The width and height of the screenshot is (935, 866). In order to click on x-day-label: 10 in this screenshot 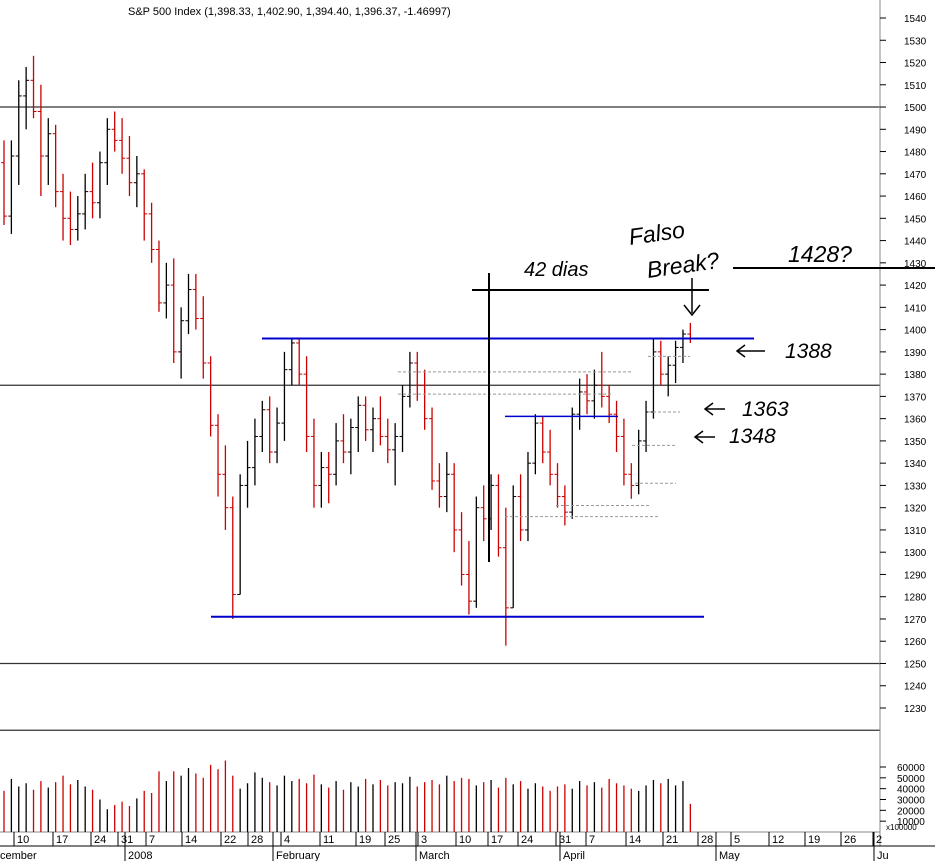, I will do `click(465, 840)`.